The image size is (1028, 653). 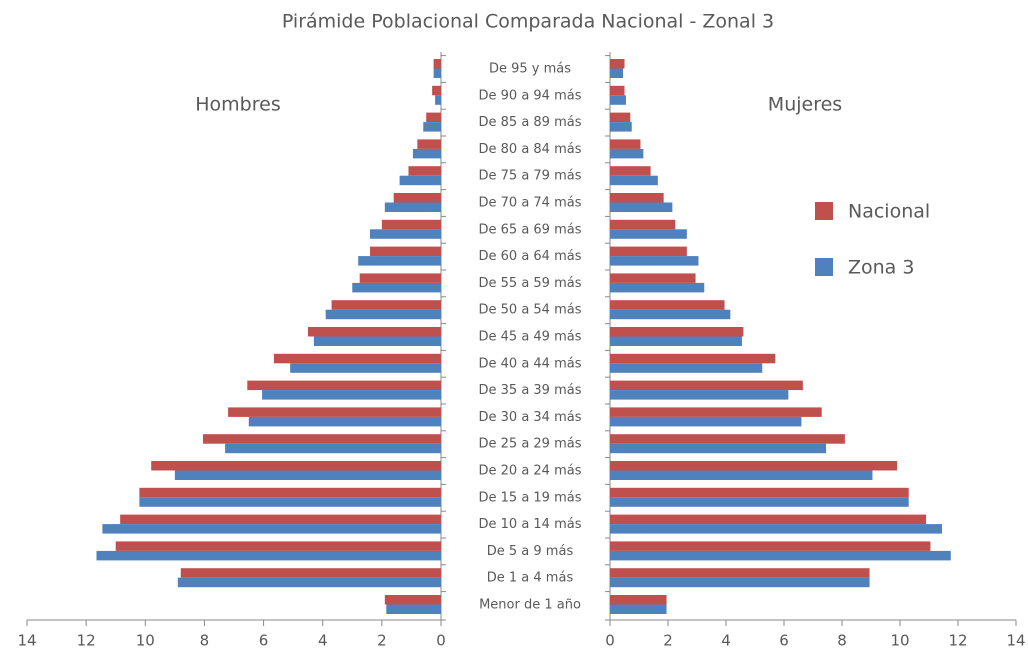 What do you see at coordinates (530, 310) in the screenshot?
I see `category-label: De 50 a 54 más` at bounding box center [530, 310].